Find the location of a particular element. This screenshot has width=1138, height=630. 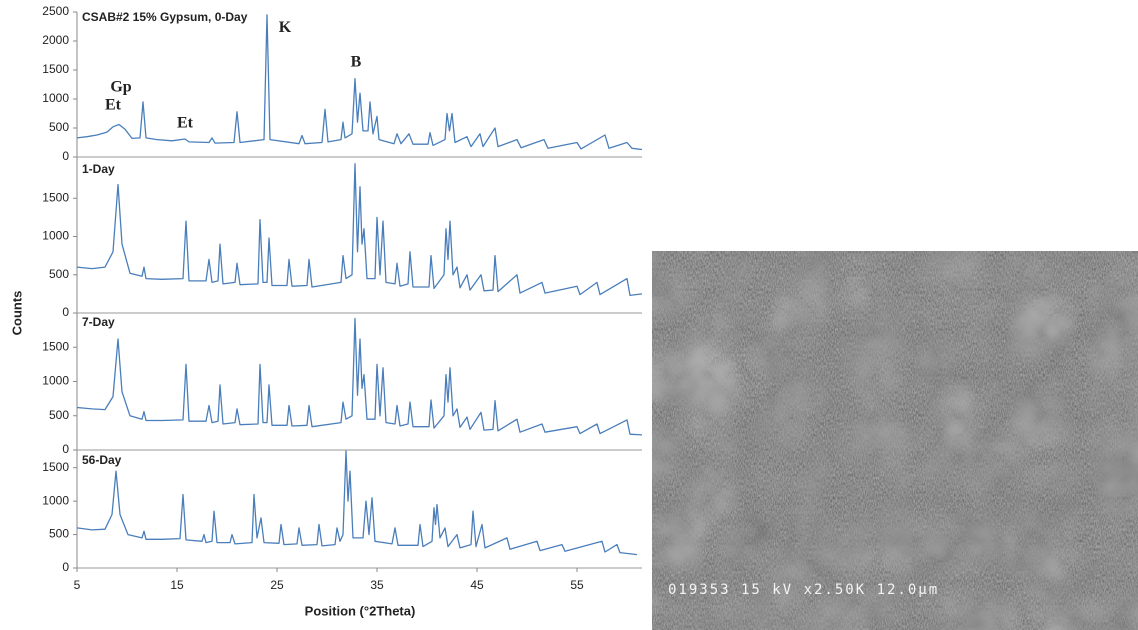

panel-label: 1-Day is located at coordinates (98, 169).